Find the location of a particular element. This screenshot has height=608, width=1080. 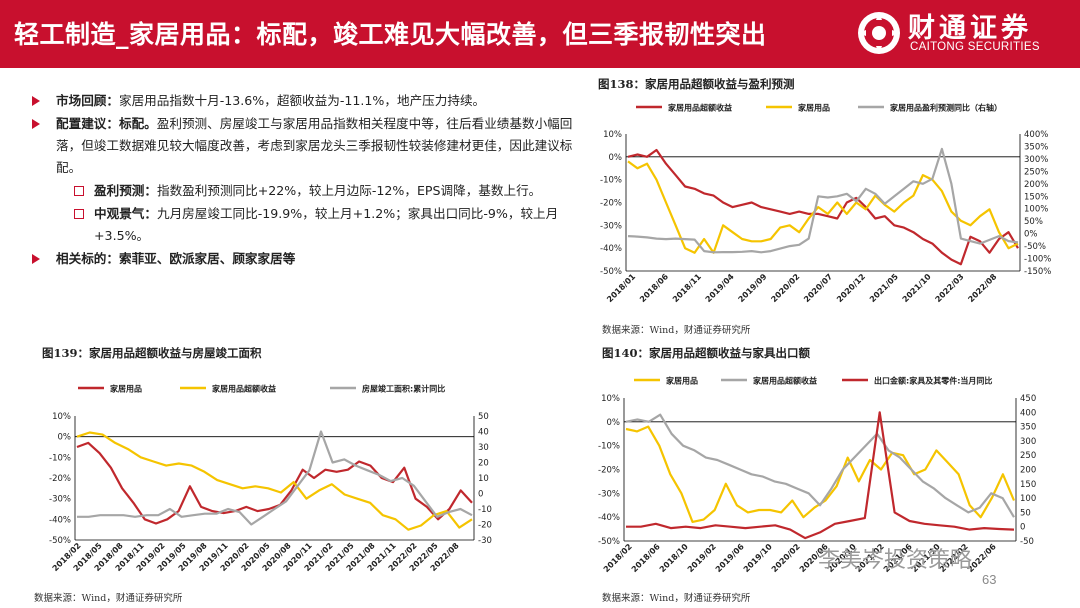

x-tick-label: 2020/07 is located at coordinates (818, 288).